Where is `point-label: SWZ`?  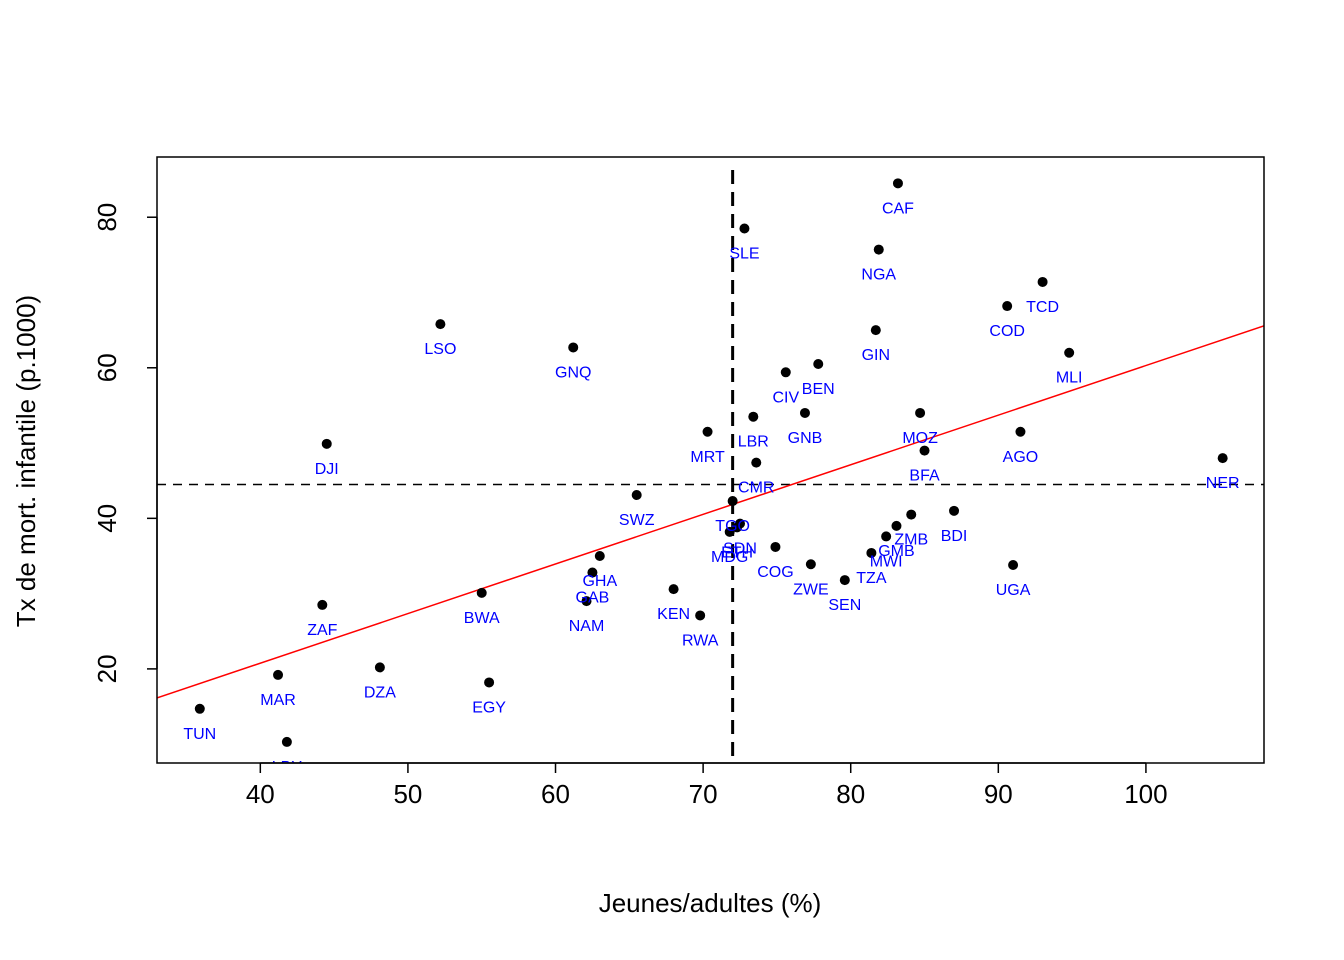
point-label: SWZ is located at coordinates (637, 520).